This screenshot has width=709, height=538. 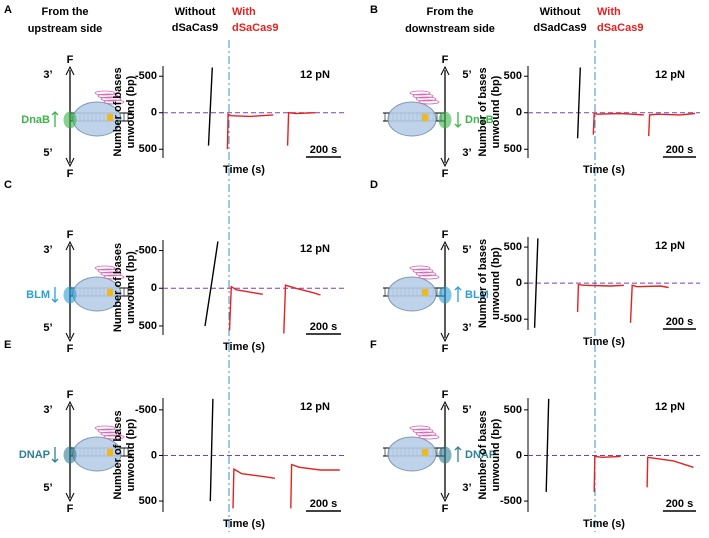 I want to click on panel-header: From the, so click(x=449, y=12).